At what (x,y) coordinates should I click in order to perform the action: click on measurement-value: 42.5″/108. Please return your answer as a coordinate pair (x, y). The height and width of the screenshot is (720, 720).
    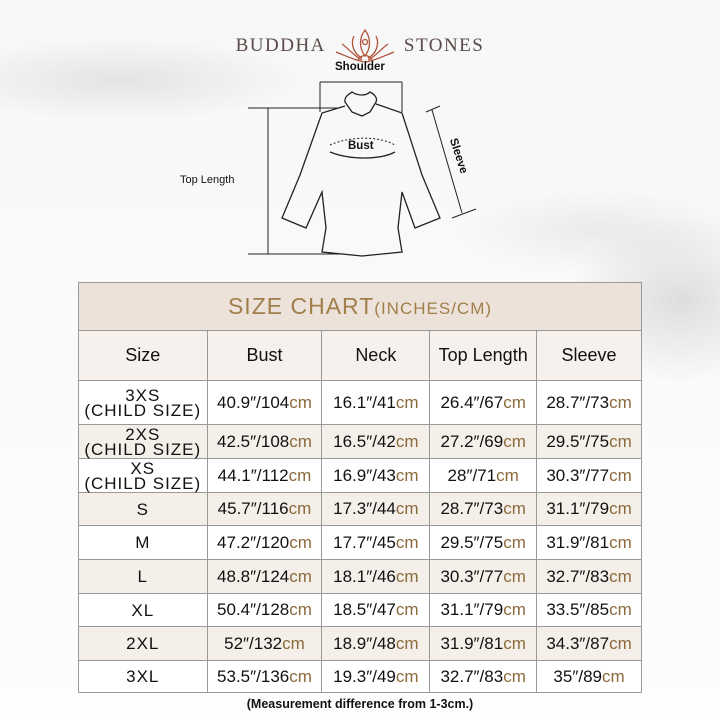
    Looking at the image, I should click on (253, 441).